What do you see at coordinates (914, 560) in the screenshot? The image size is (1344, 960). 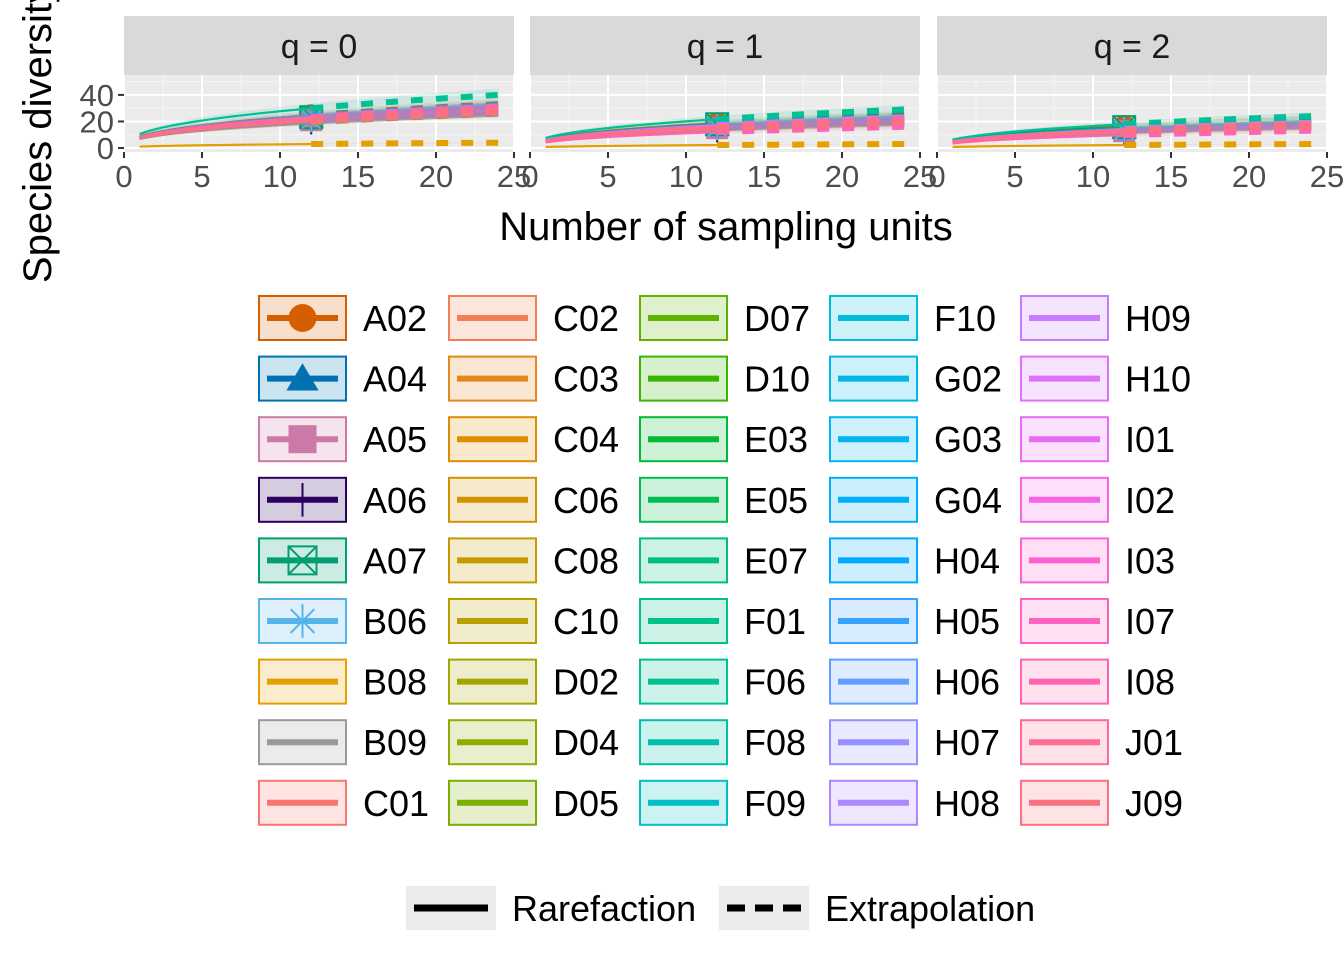 I see `legend-item: H04` at bounding box center [914, 560].